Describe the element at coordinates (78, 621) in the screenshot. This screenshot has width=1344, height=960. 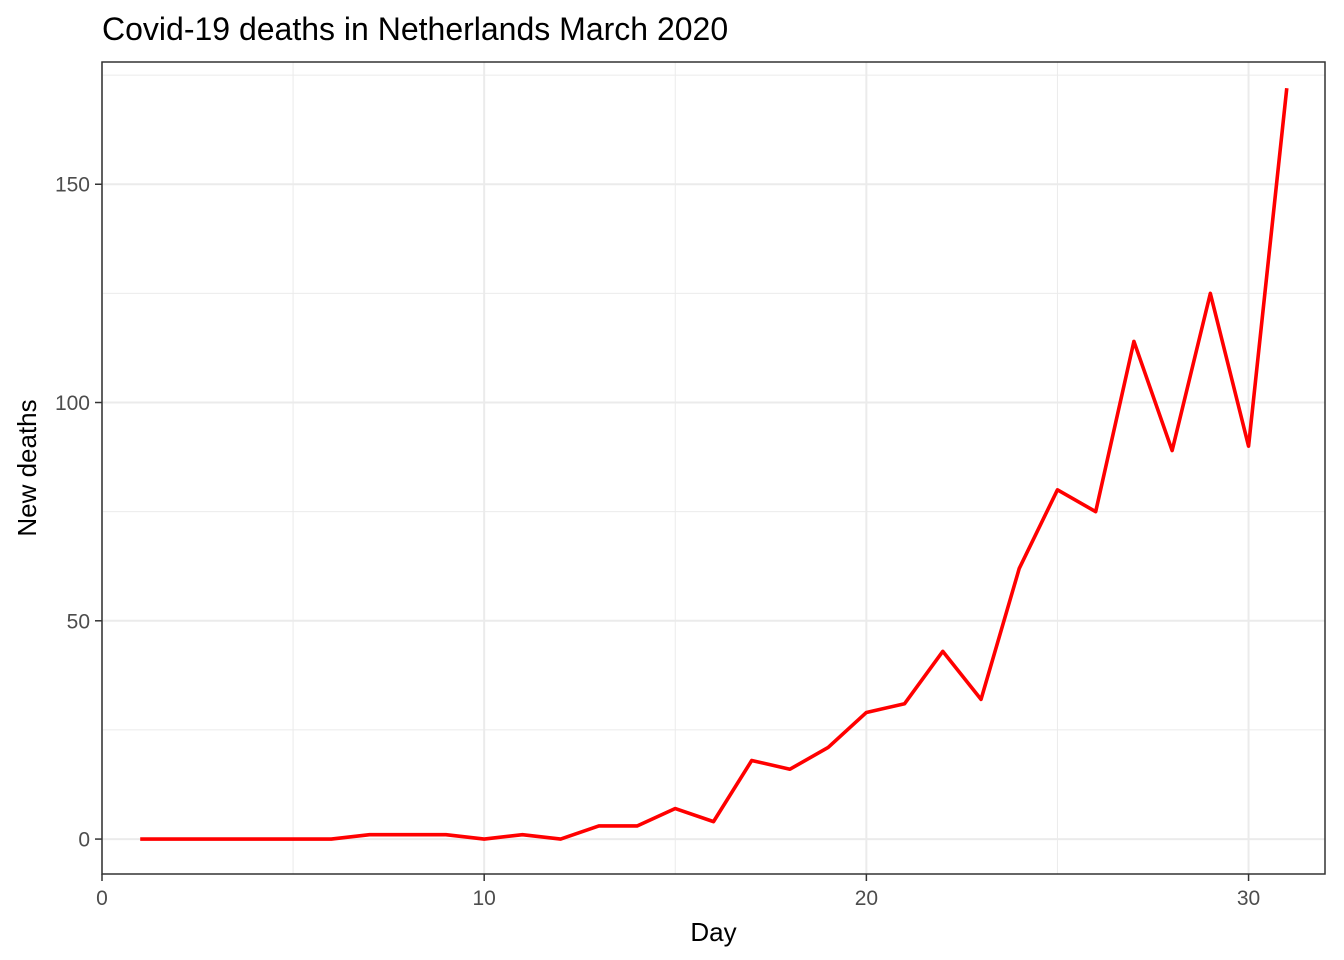
I see `y-tick-label: 50` at that location.